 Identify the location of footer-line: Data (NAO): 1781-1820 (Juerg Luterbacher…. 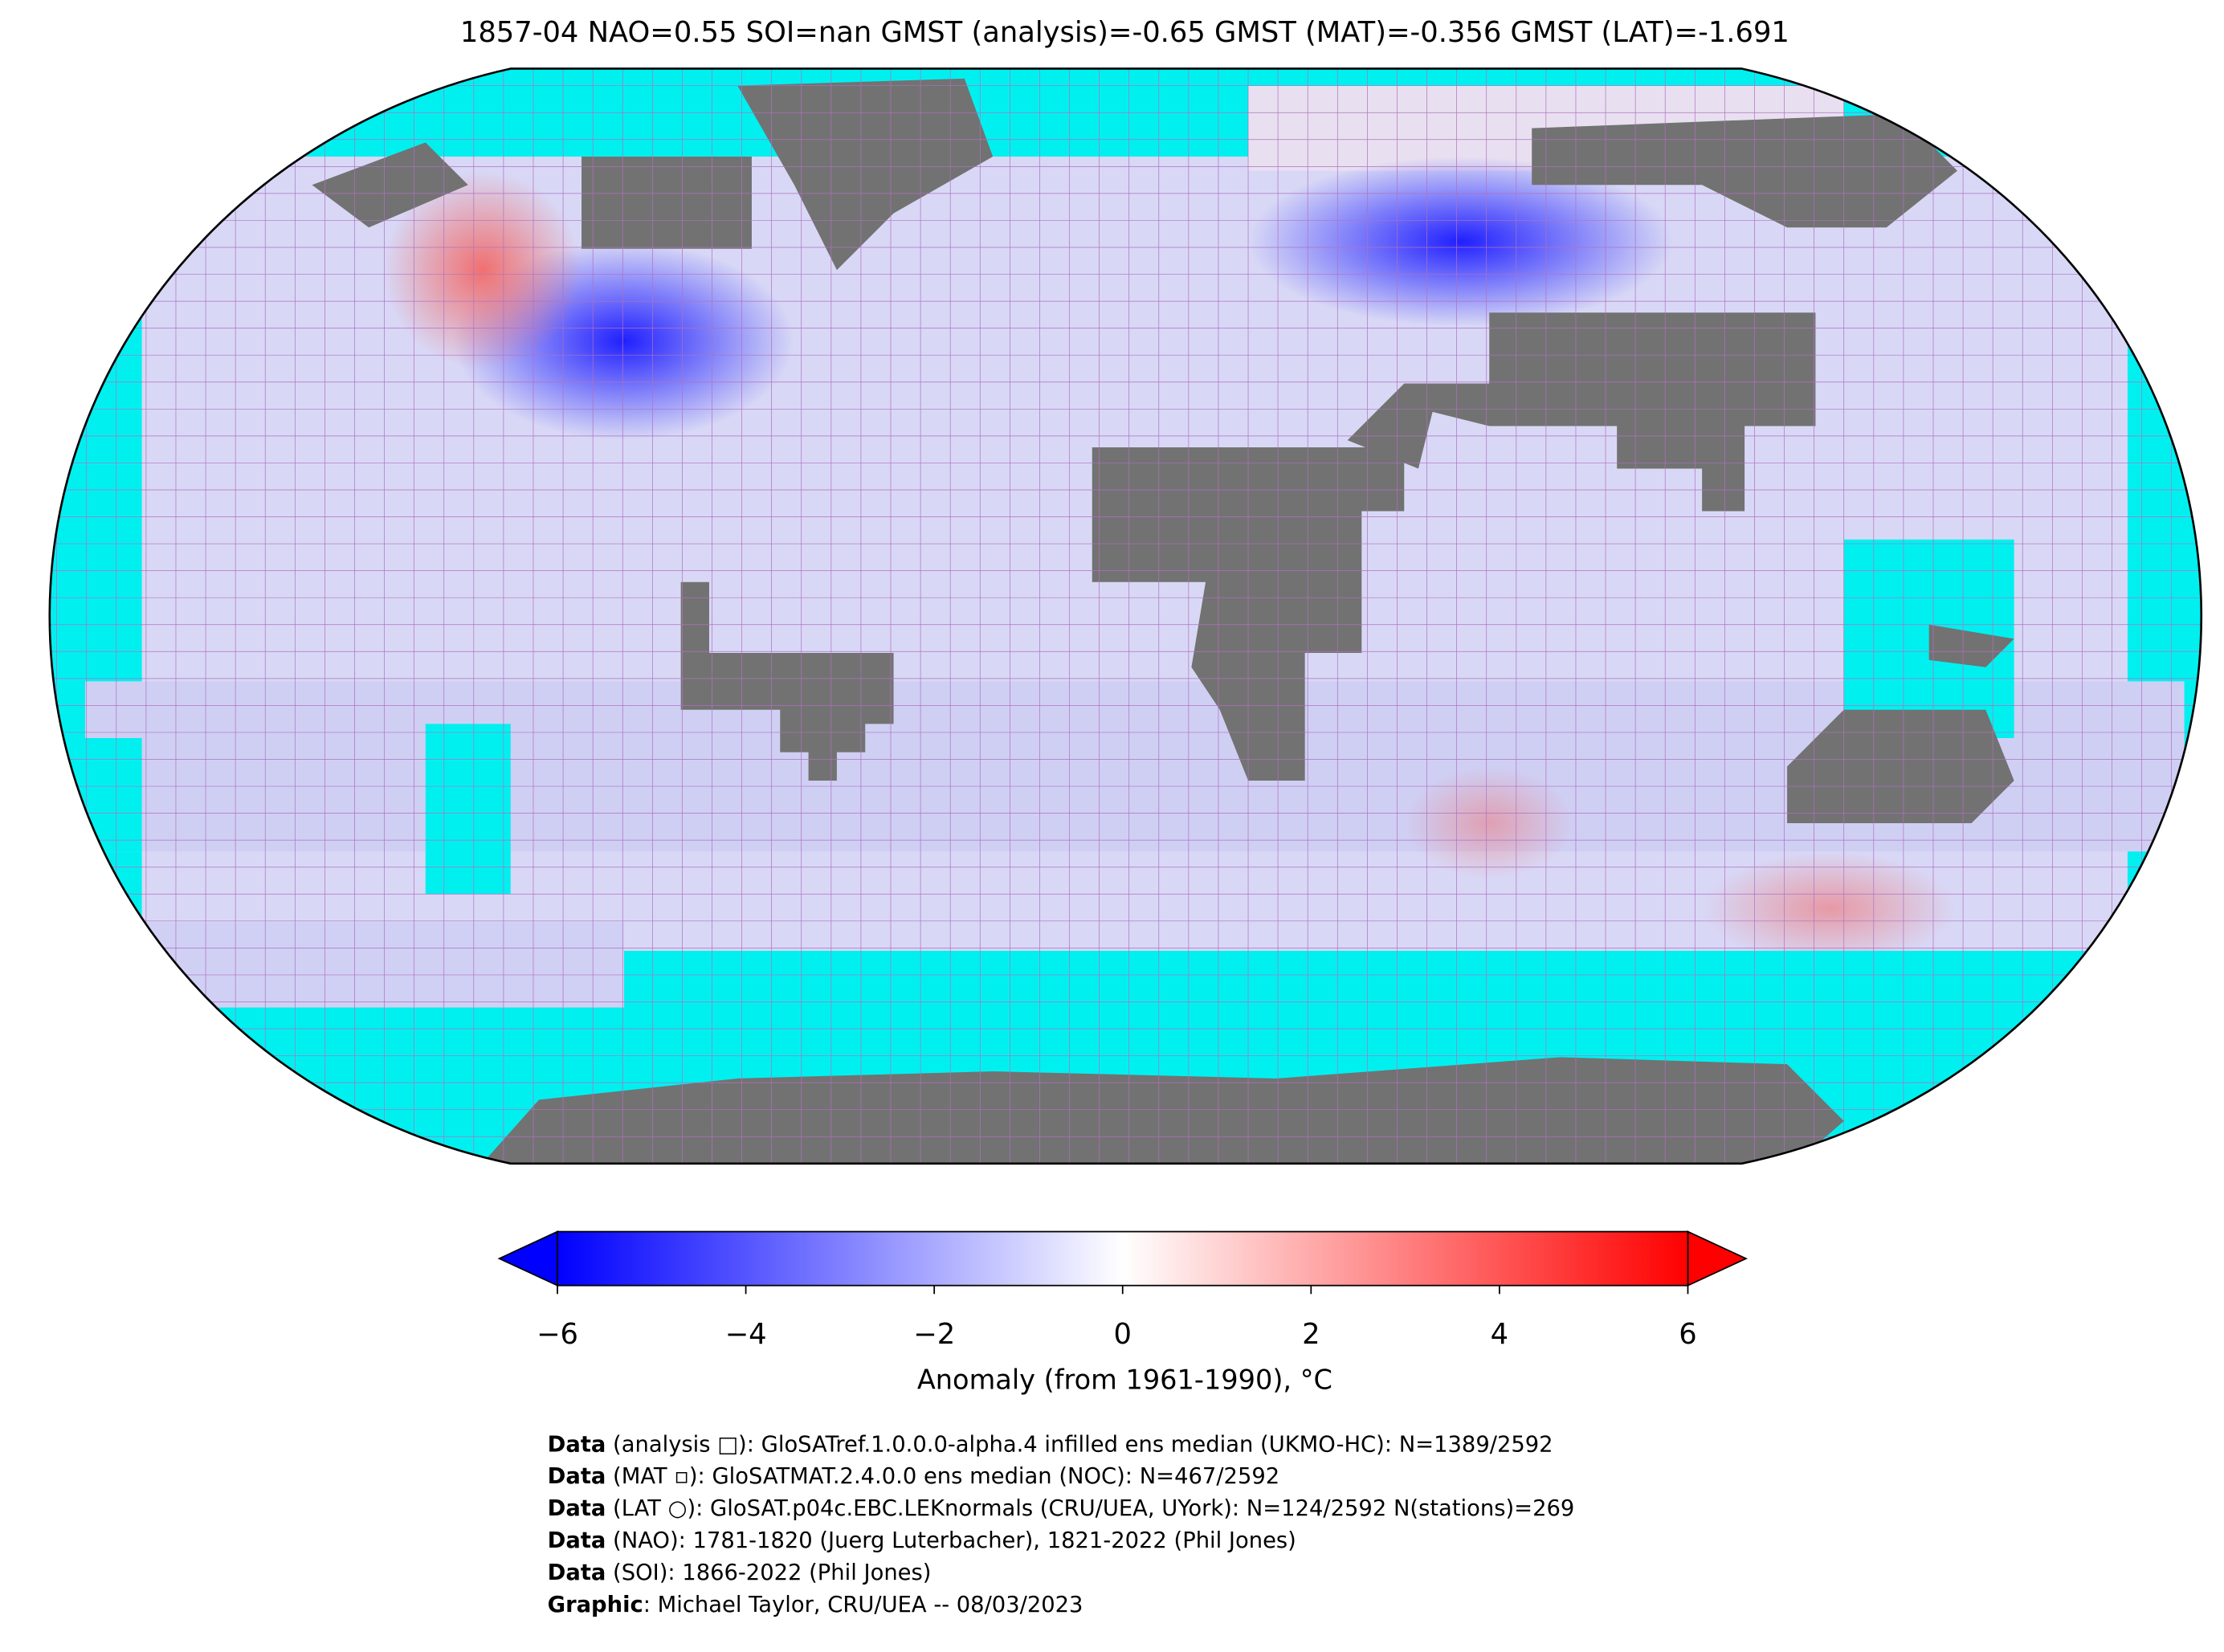
(922, 1540).